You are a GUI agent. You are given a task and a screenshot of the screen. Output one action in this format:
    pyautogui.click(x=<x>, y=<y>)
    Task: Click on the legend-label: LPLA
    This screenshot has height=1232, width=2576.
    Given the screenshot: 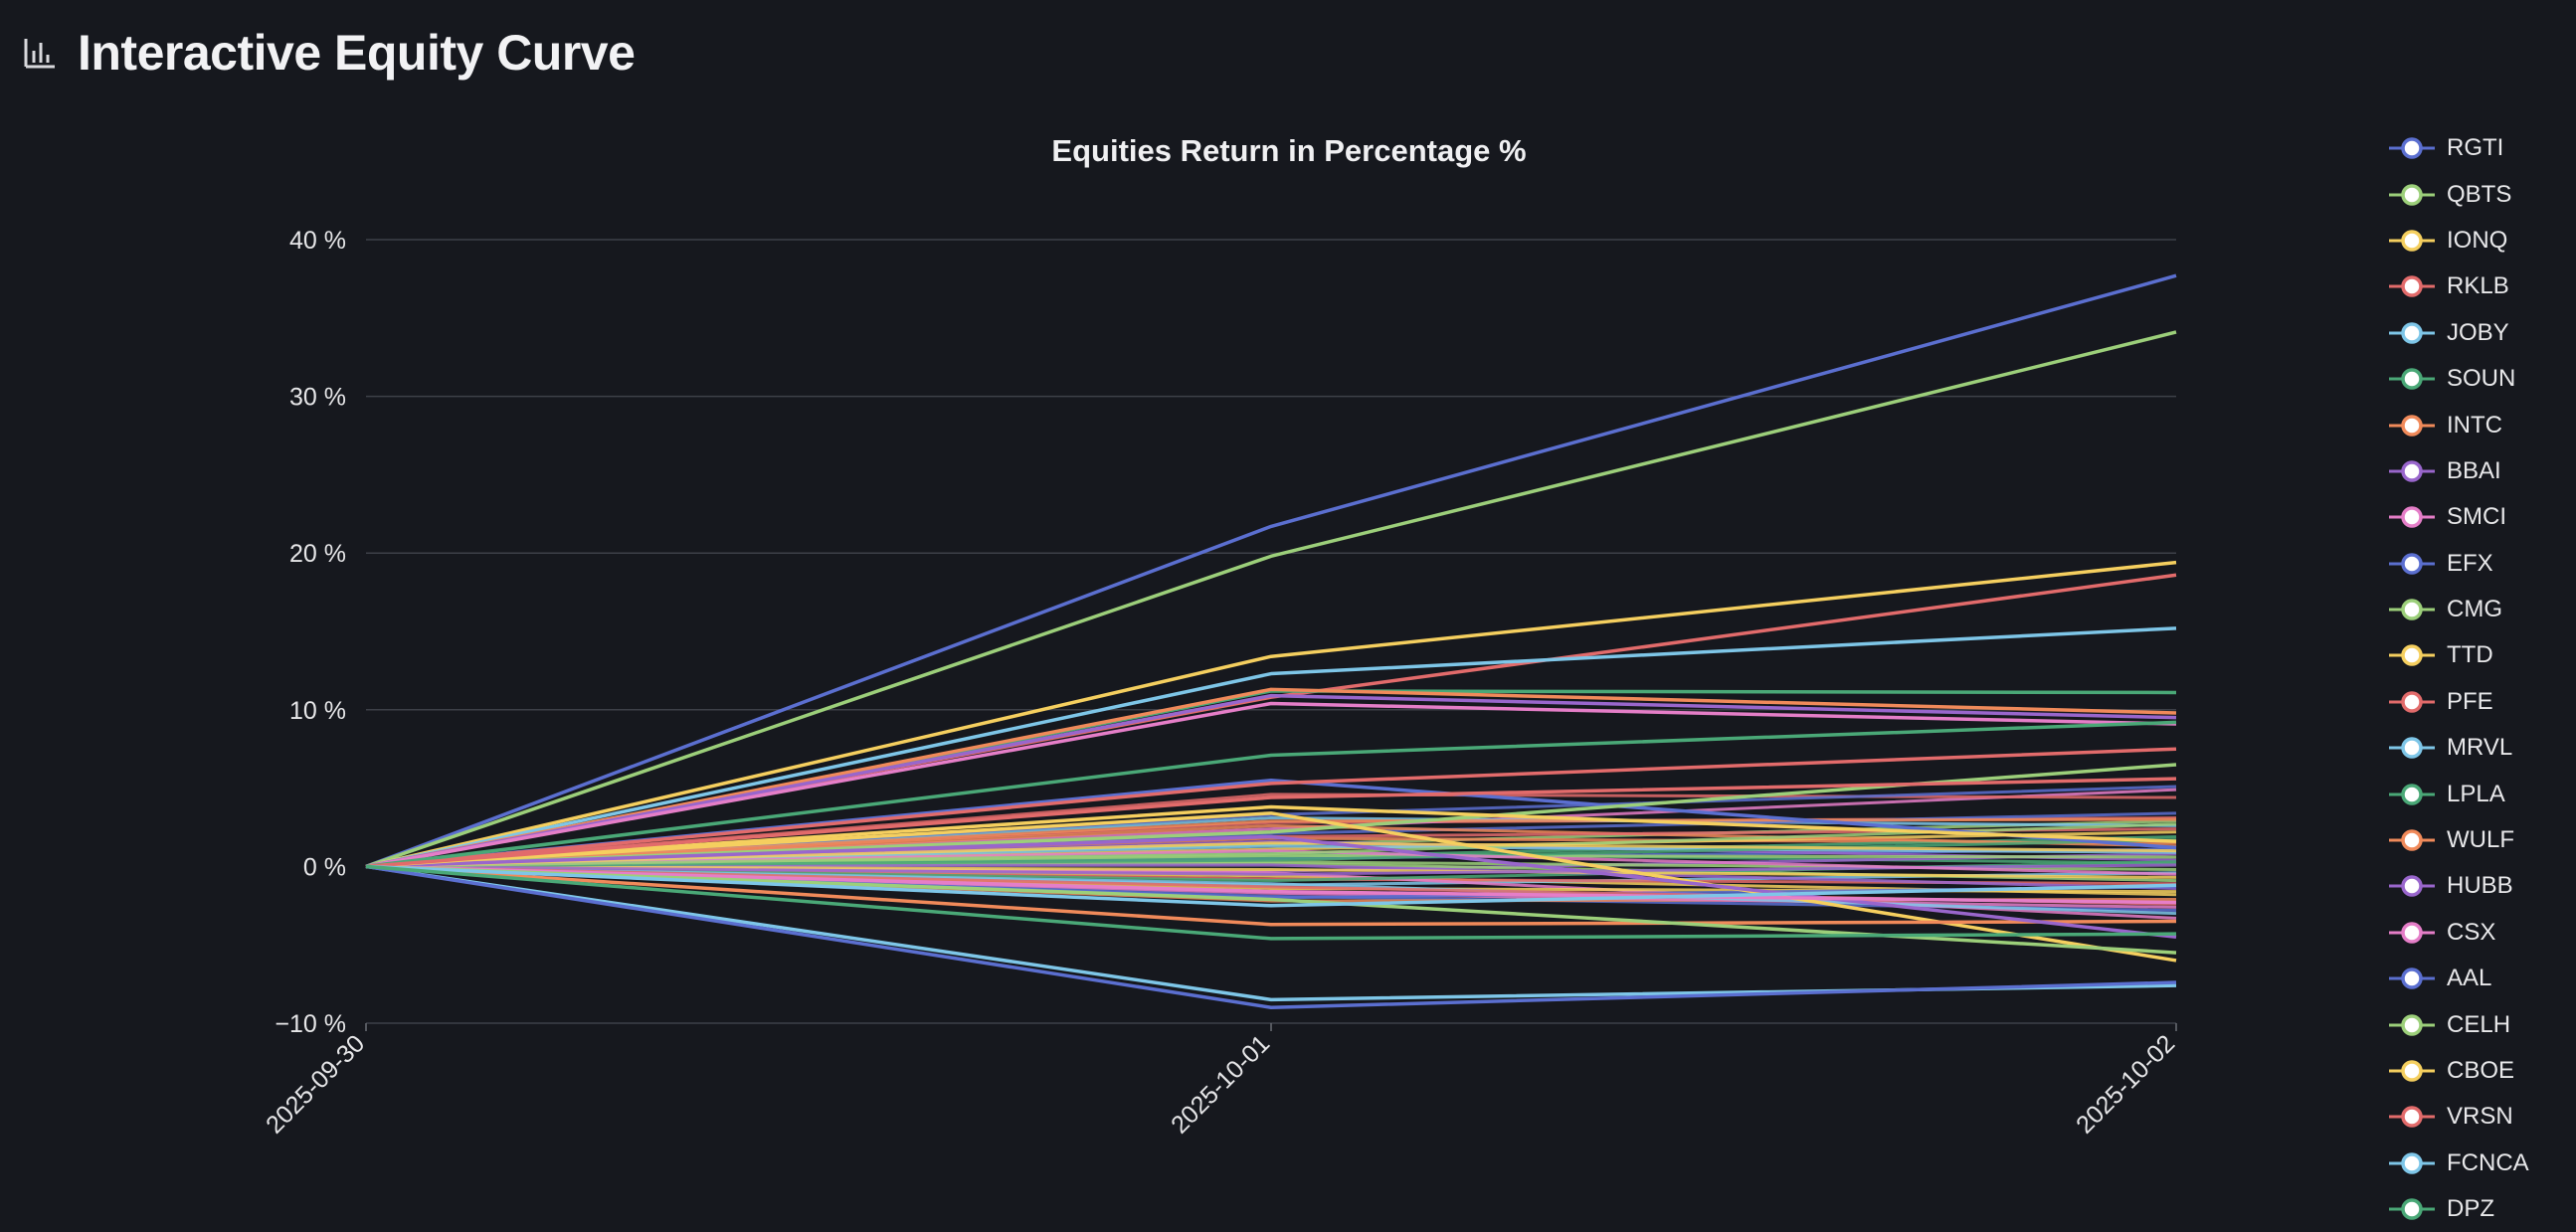 What is the action you would take?
    pyautogui.click(x=2476, y=793)
    